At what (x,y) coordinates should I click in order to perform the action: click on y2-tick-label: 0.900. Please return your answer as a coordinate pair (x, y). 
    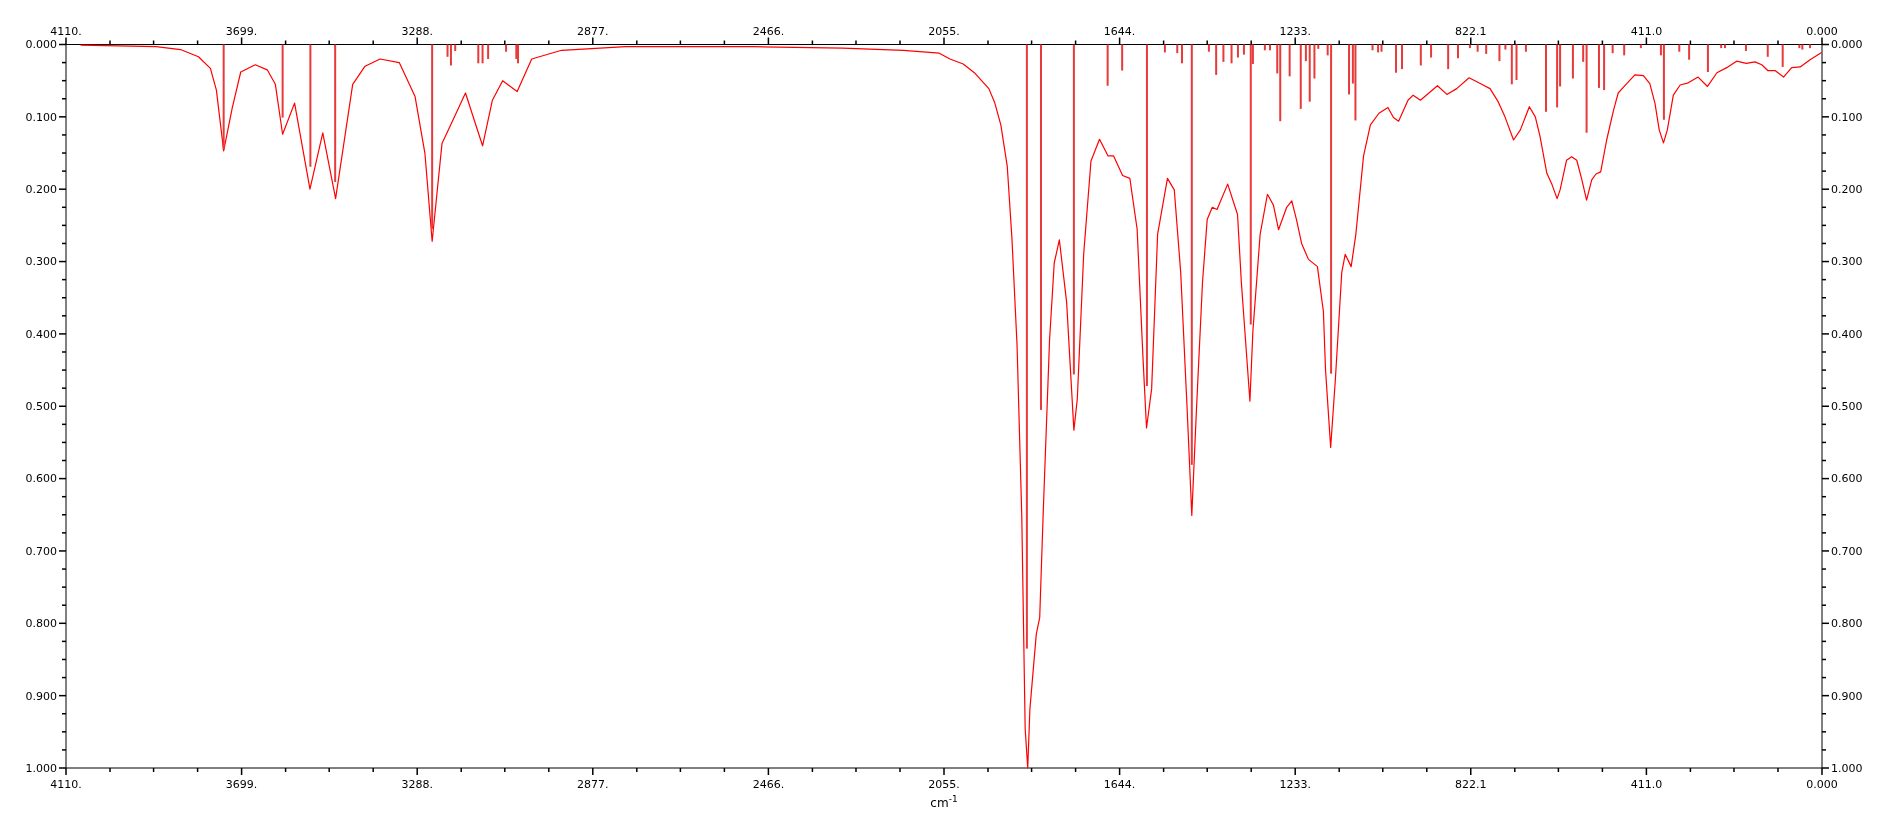
    Looking at the image, I should click on (1847, 696).